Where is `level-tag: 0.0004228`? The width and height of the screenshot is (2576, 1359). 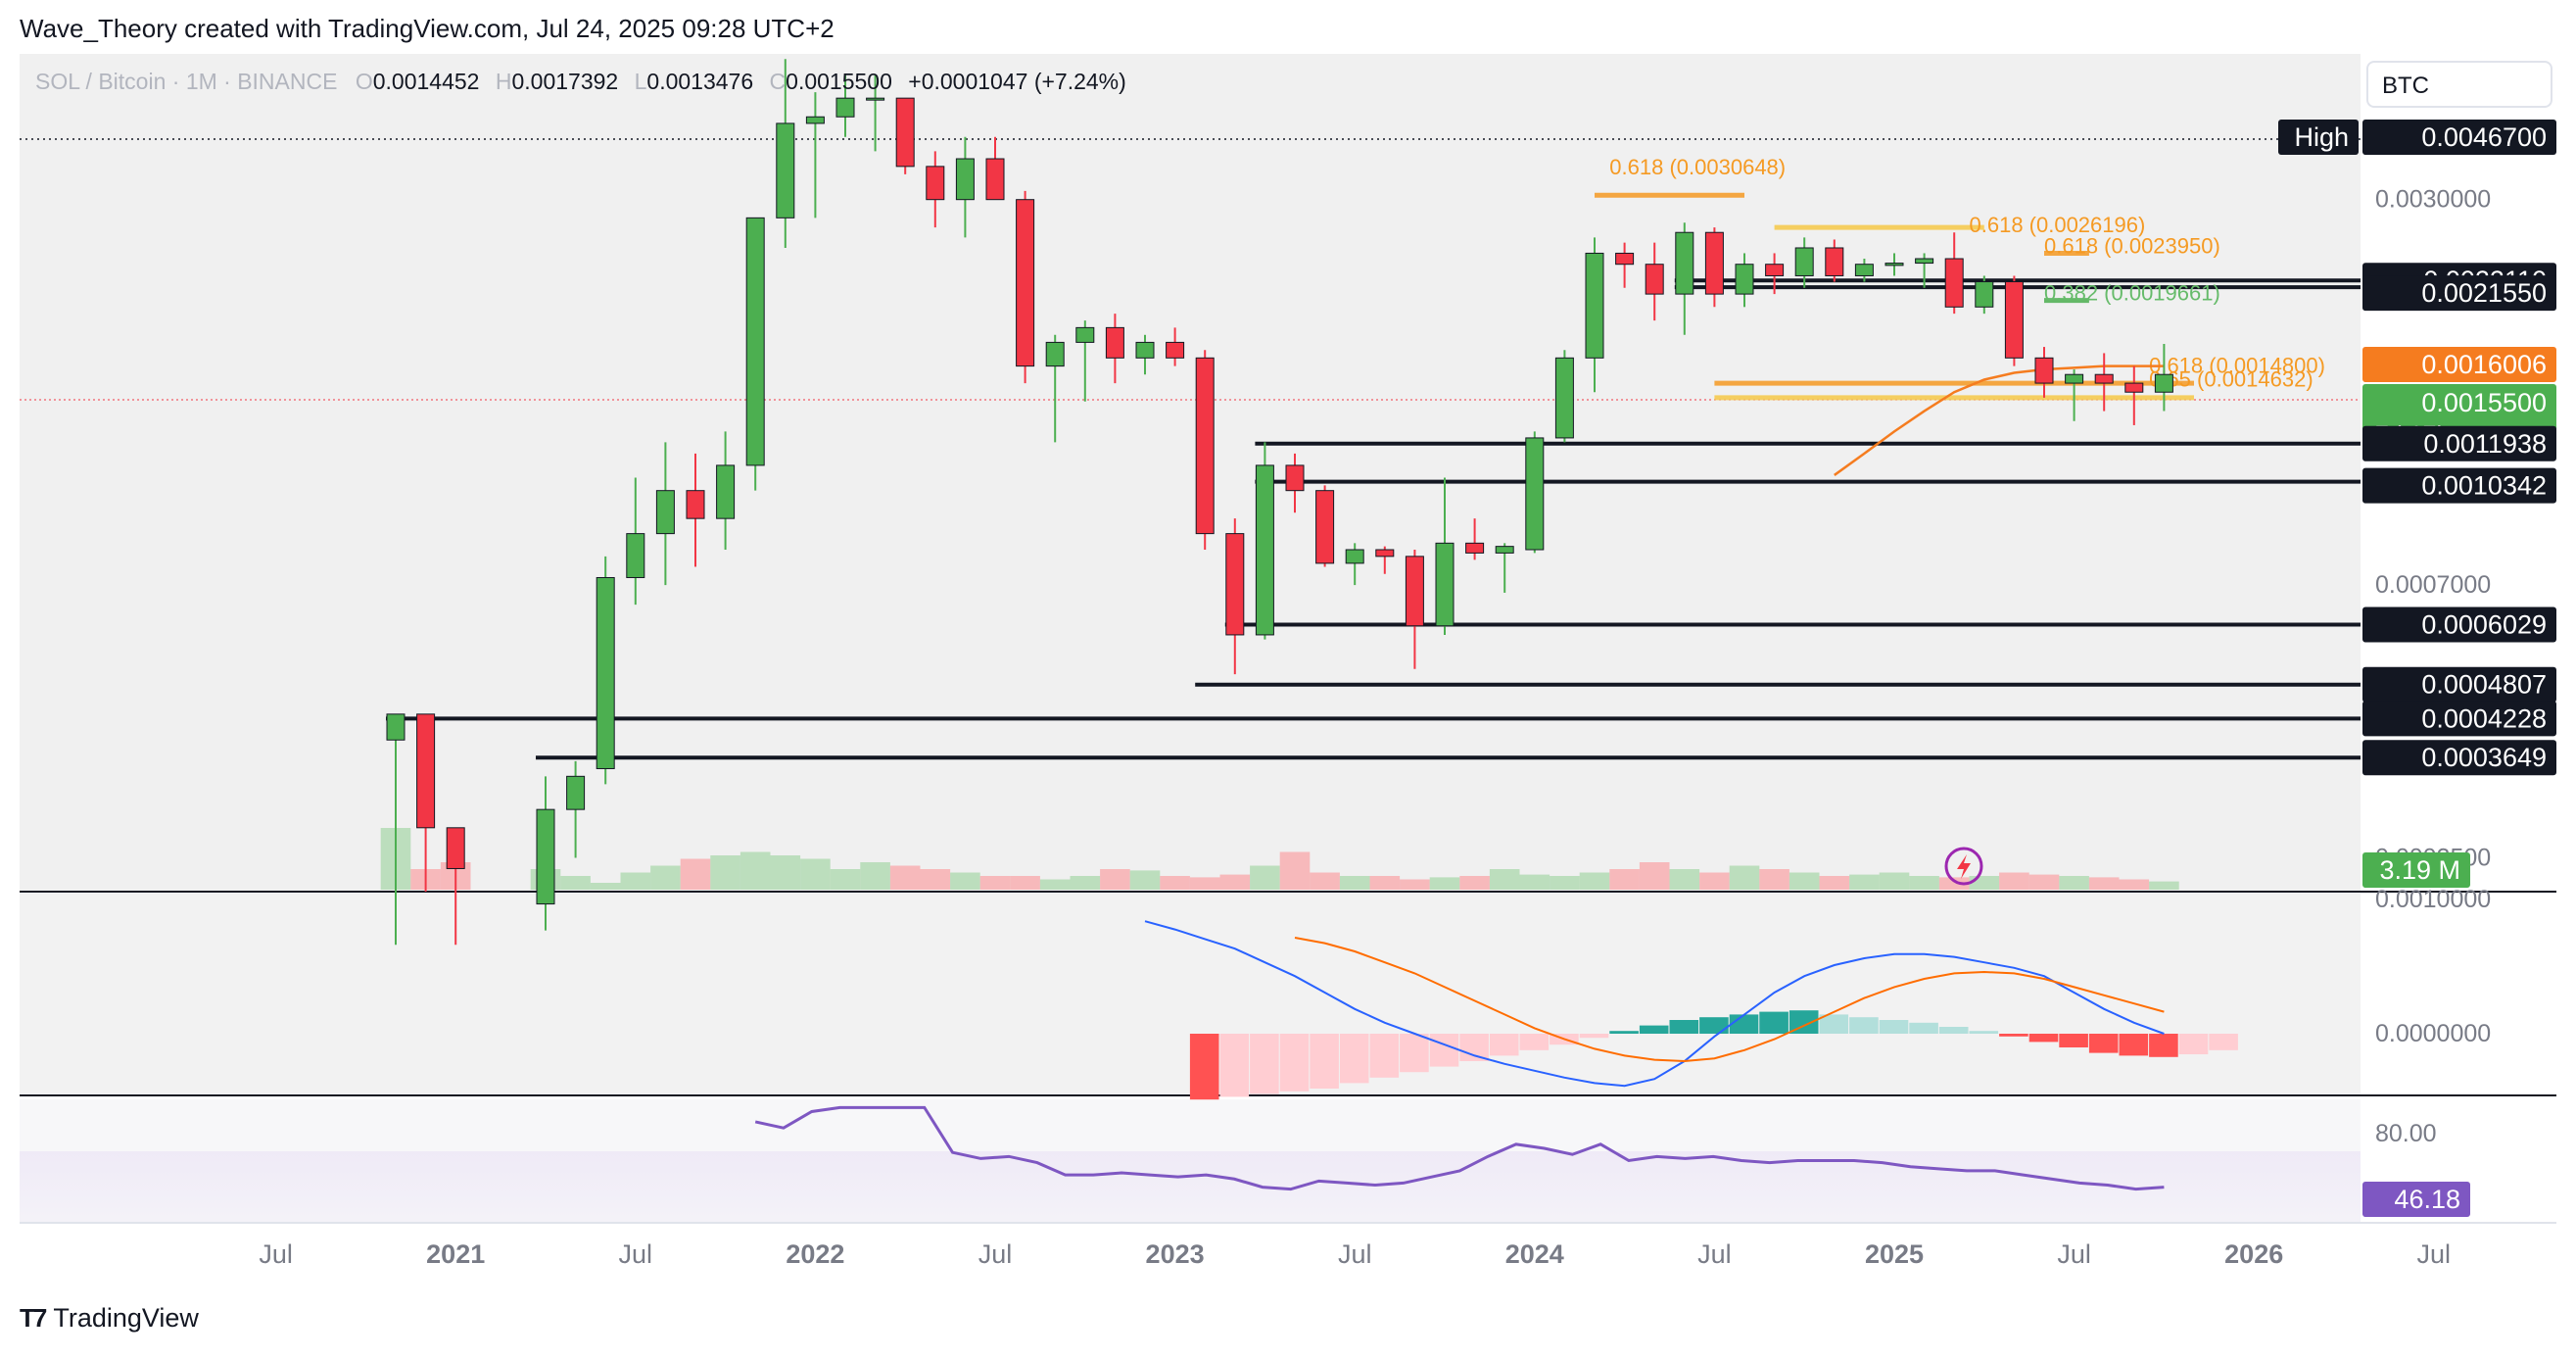 level-tag: 0.0004228 is located at coordinates (2484, 718).